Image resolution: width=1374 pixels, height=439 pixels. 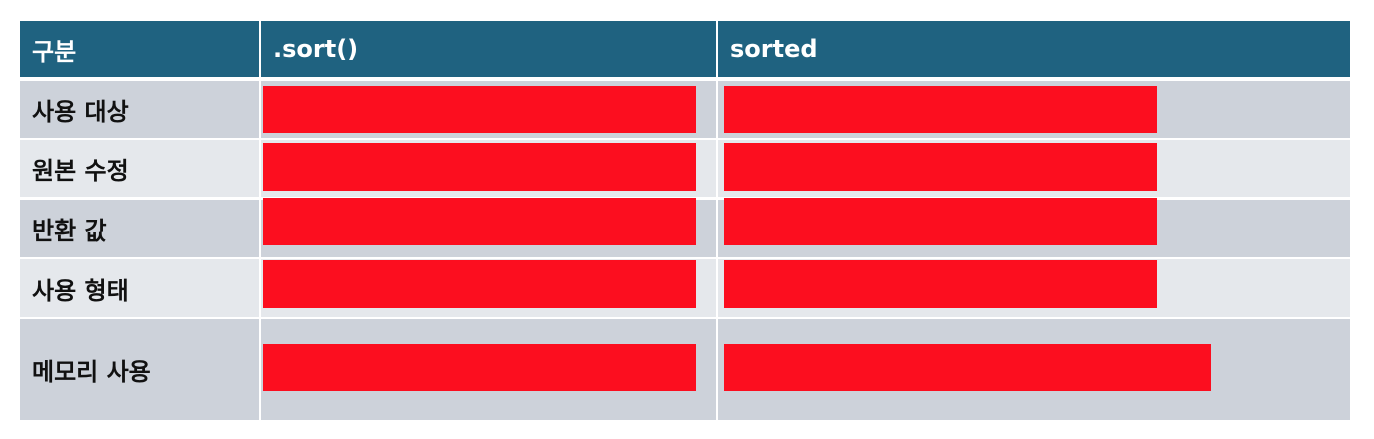 What do you see at coordinates (139, 49) in the screenshot?
I see `header-category: 구분` at bounding box center [139, 49].